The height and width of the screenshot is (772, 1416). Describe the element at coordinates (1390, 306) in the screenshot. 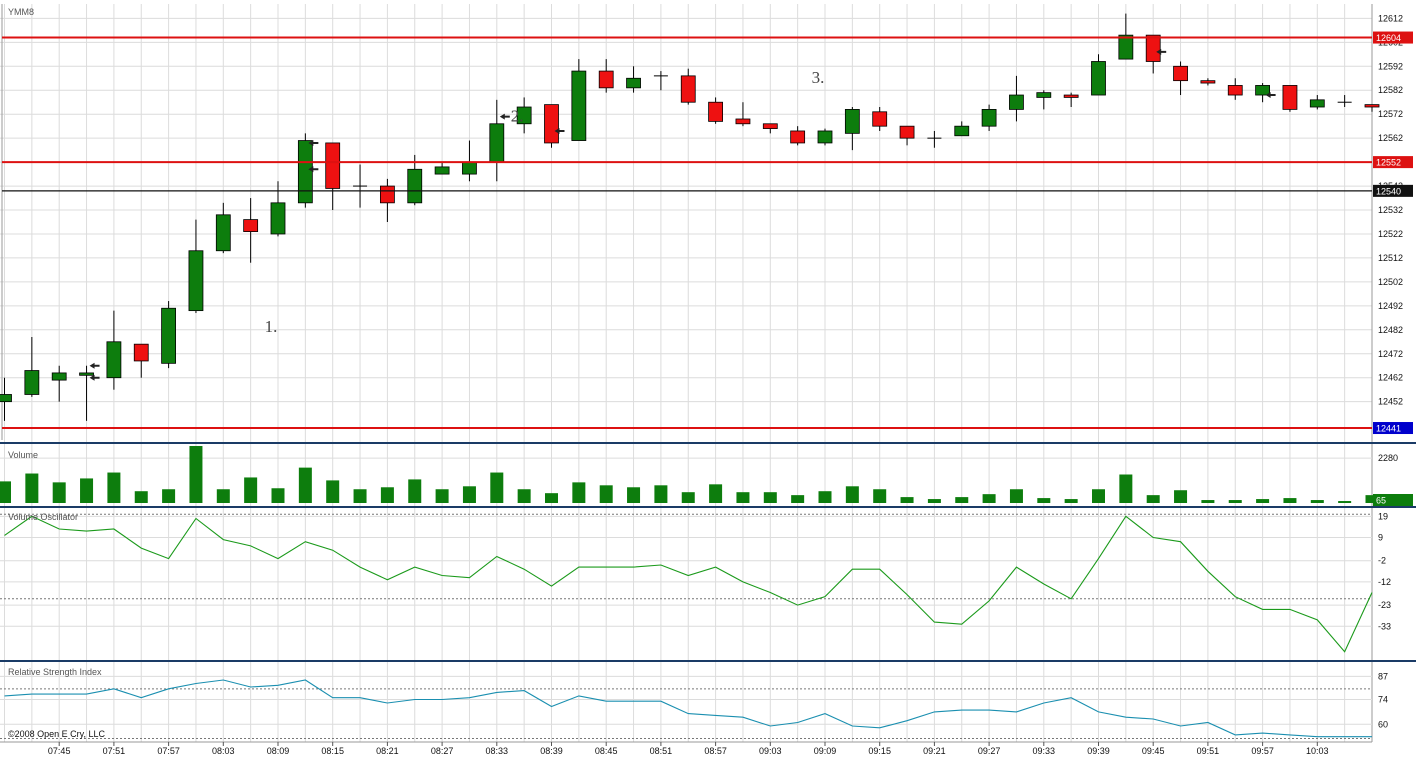

I see `price-tick-label: 12492` at that location.